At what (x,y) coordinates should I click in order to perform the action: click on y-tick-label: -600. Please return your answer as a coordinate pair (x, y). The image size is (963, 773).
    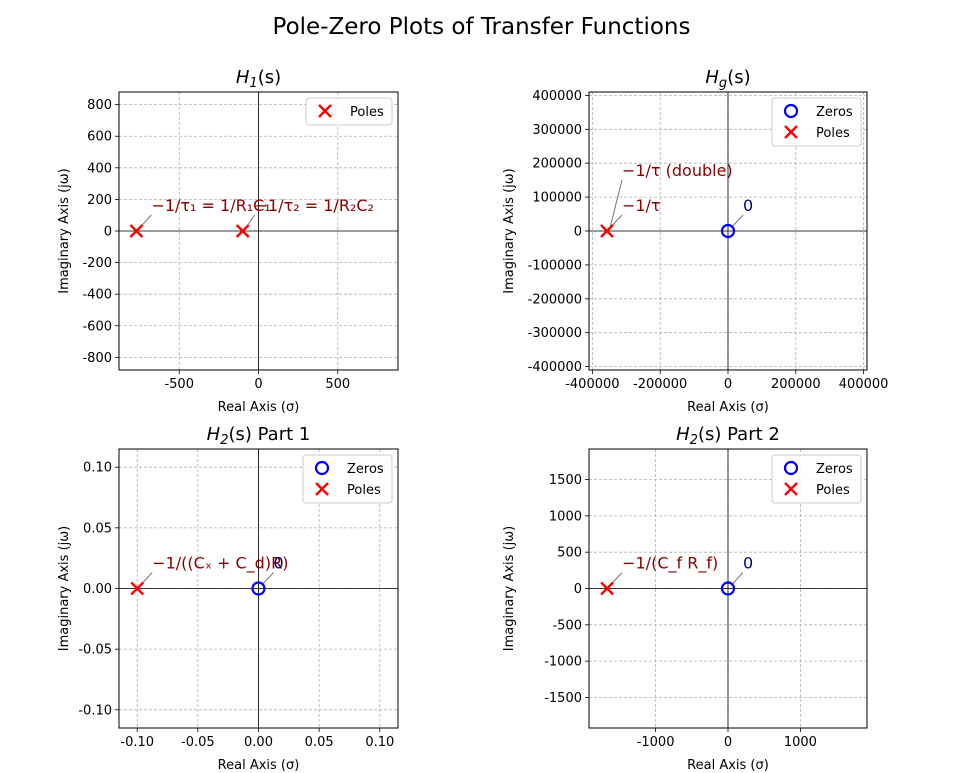
    Looking at the image, I should click on (97, 326).